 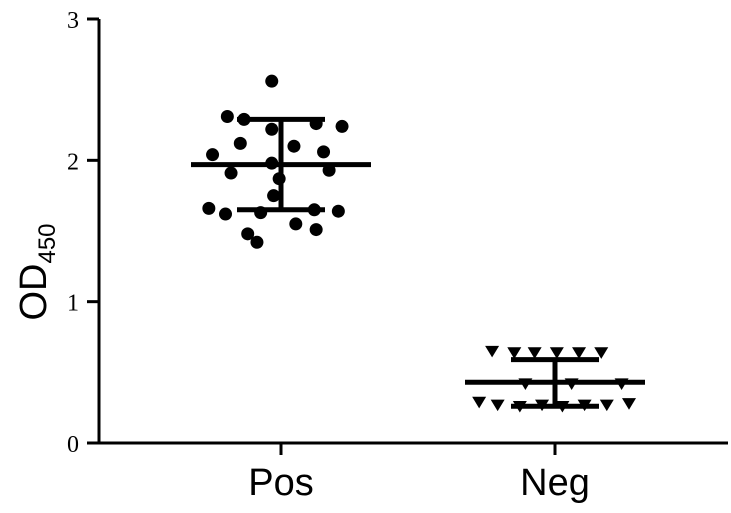 I want to click on y-axis-label: OD450, so click(x=37, y=271).